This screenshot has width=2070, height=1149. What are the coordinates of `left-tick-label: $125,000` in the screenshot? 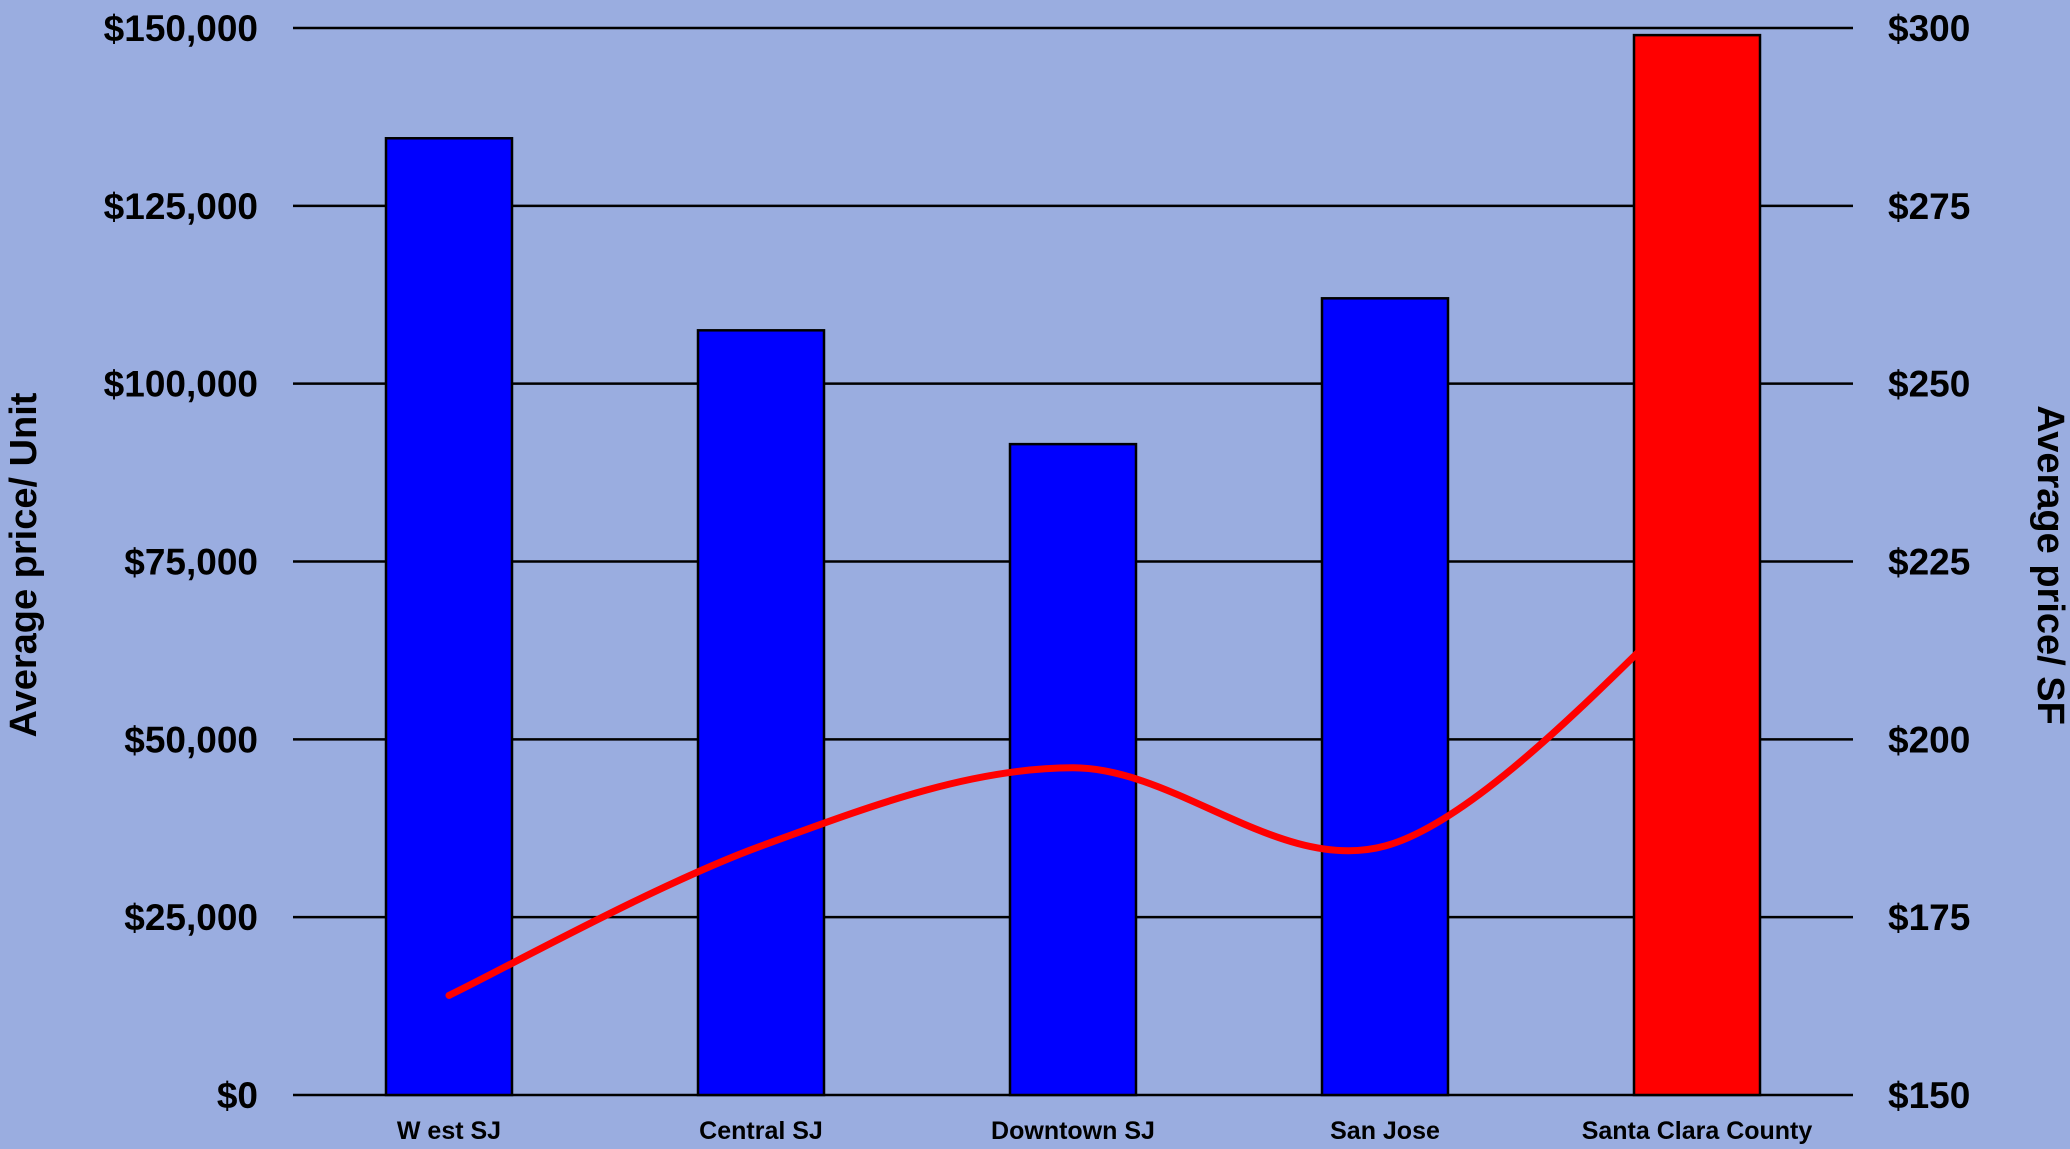 It's located at (181, 206).